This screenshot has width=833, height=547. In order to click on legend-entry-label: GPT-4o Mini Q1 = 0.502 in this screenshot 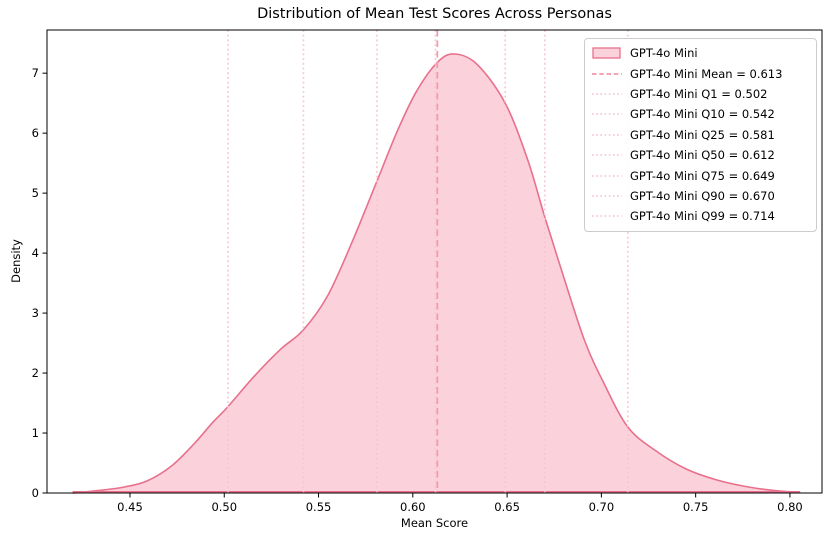, I will do `click(699, 93)`.